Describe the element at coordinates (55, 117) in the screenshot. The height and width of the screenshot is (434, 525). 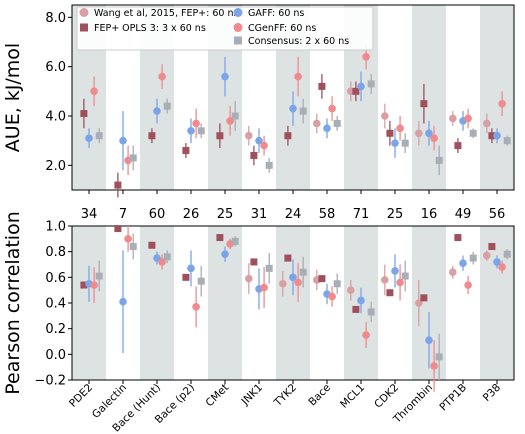
I see `aue-ytick-label: 4.0` at that location.